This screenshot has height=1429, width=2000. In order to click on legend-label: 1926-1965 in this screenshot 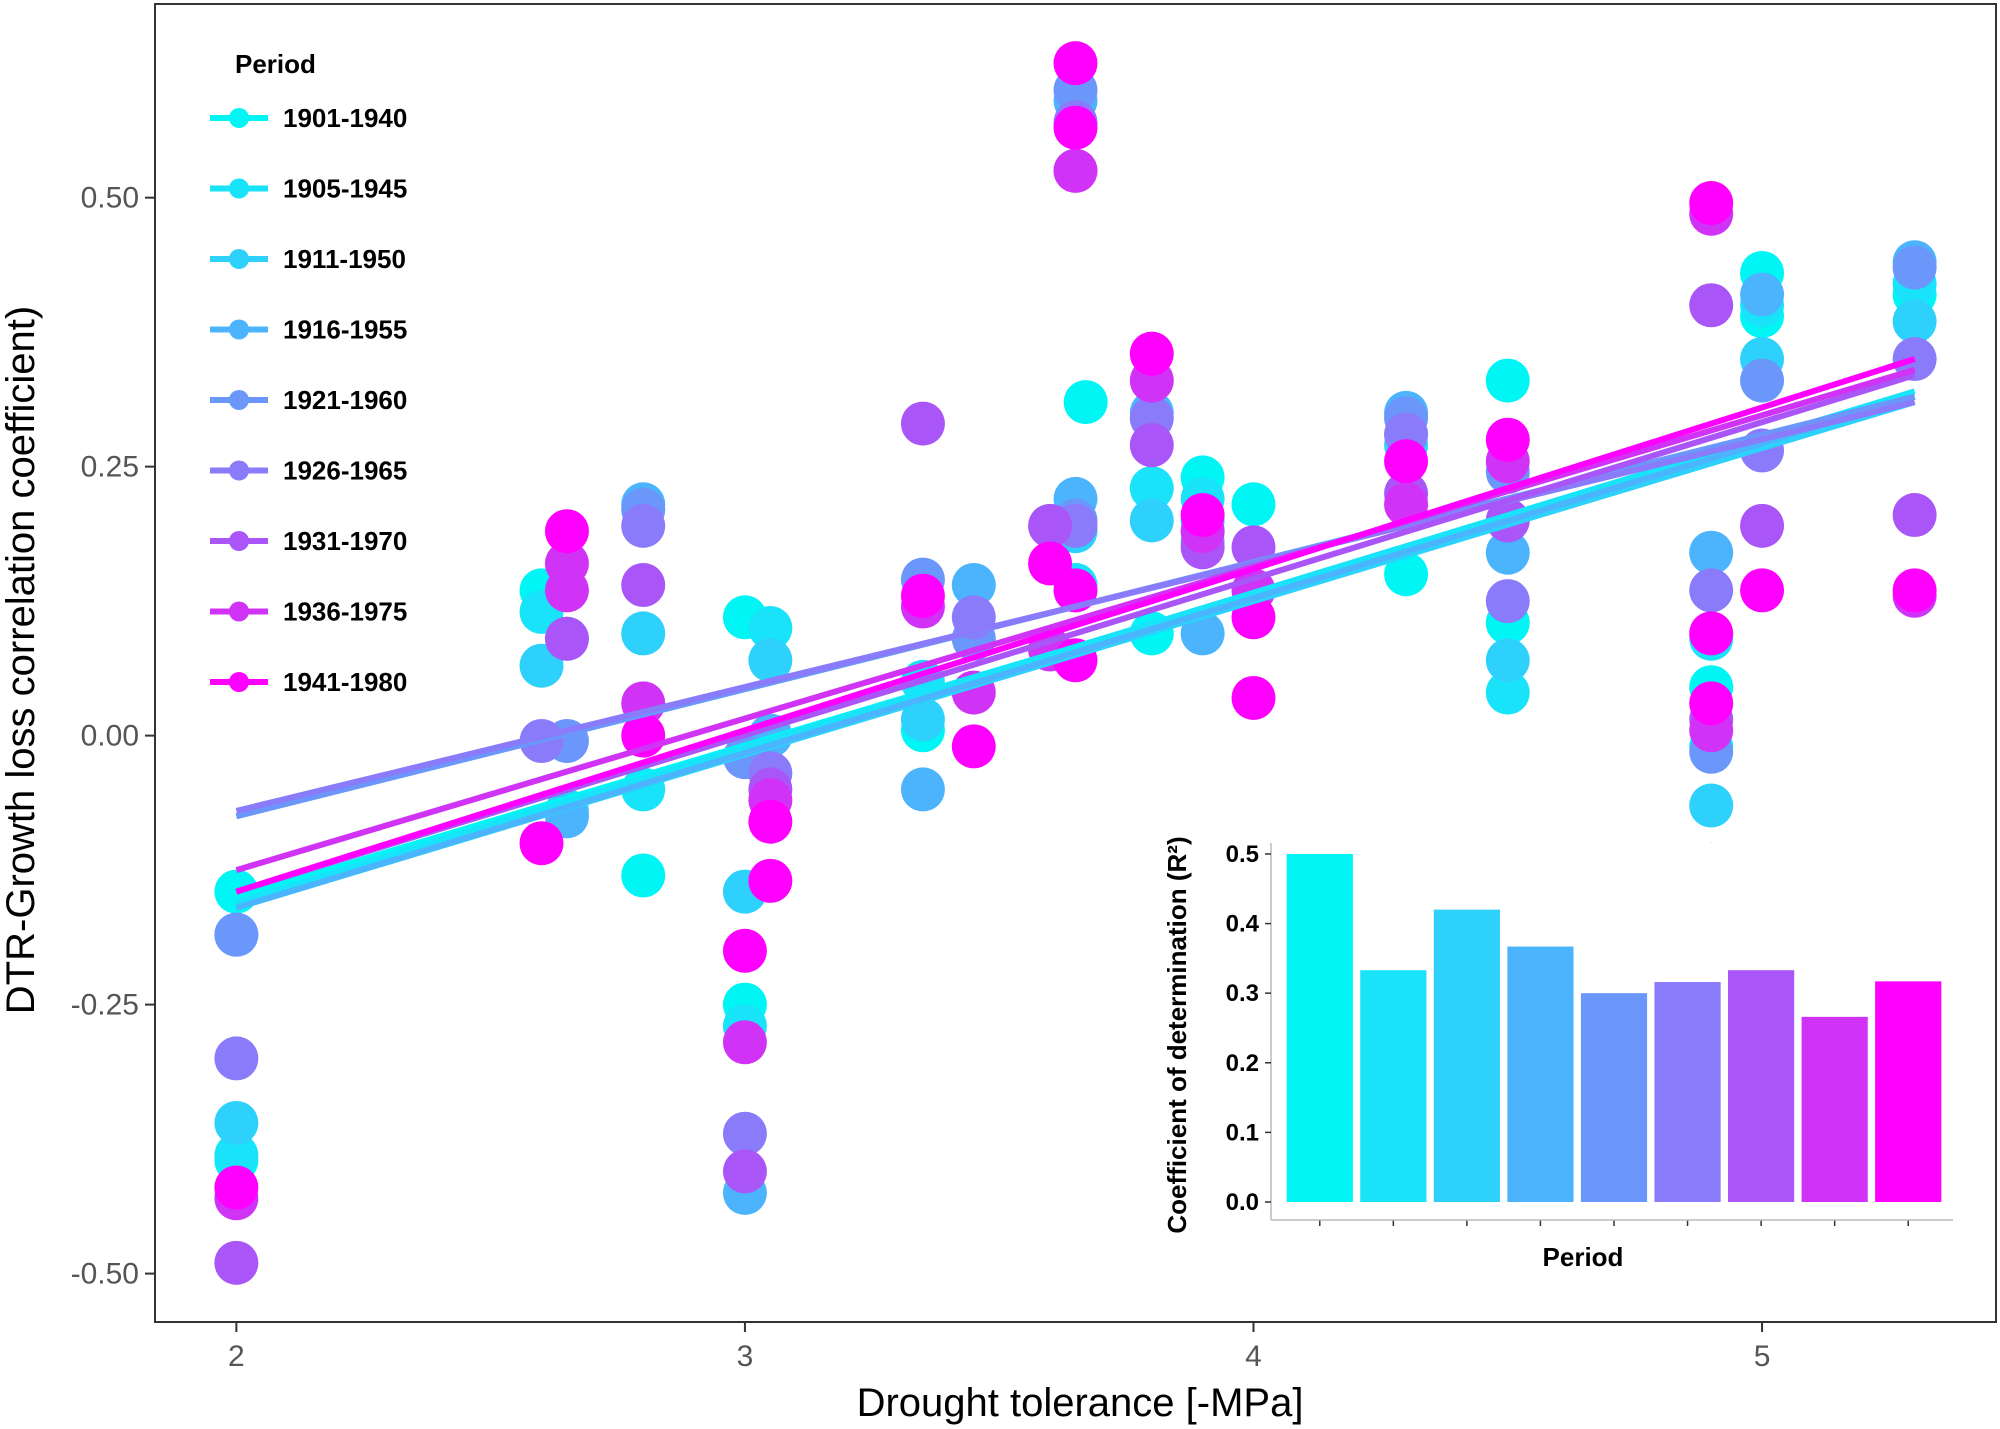, I will do `click(345, 471)`.